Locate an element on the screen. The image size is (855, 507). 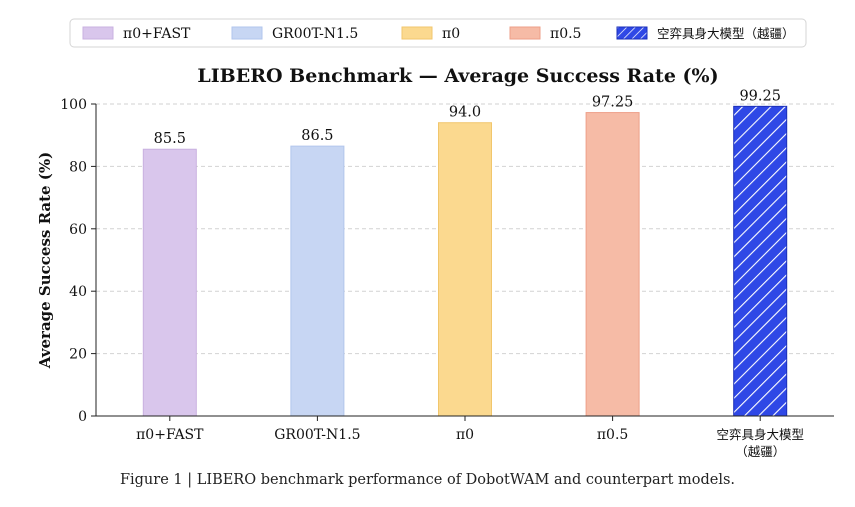
legend-label-2: π0 is located at coordinates (451, 34).